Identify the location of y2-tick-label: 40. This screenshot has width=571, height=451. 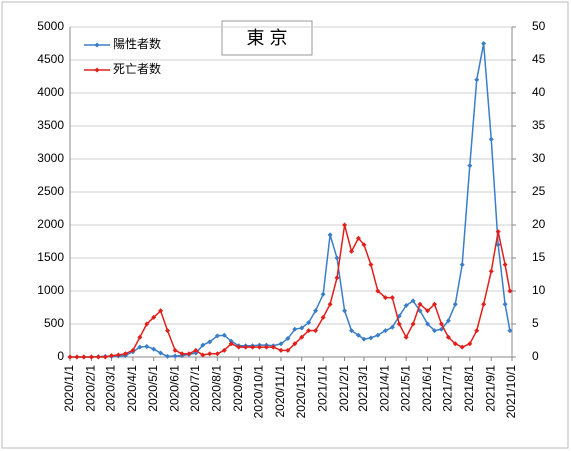
(539, 92).